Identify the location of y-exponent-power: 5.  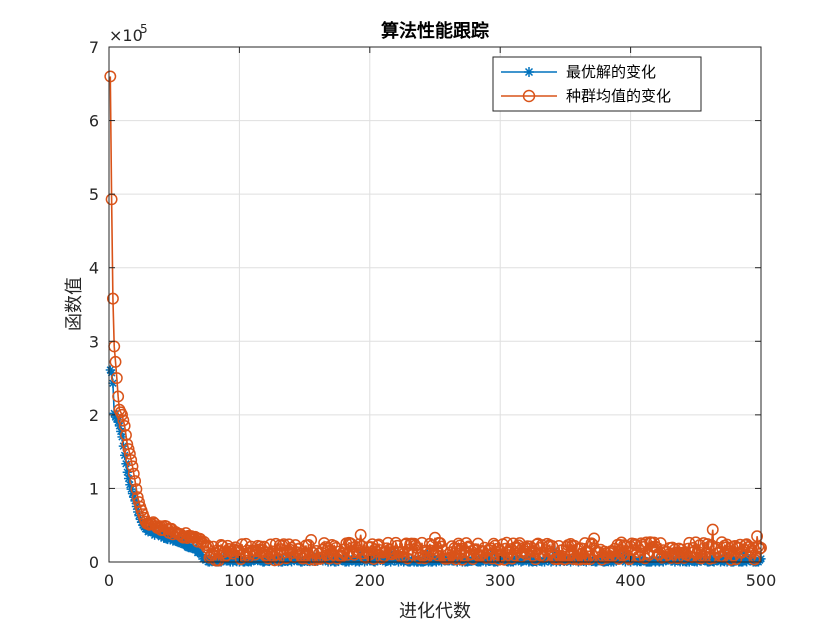
(144, 29).